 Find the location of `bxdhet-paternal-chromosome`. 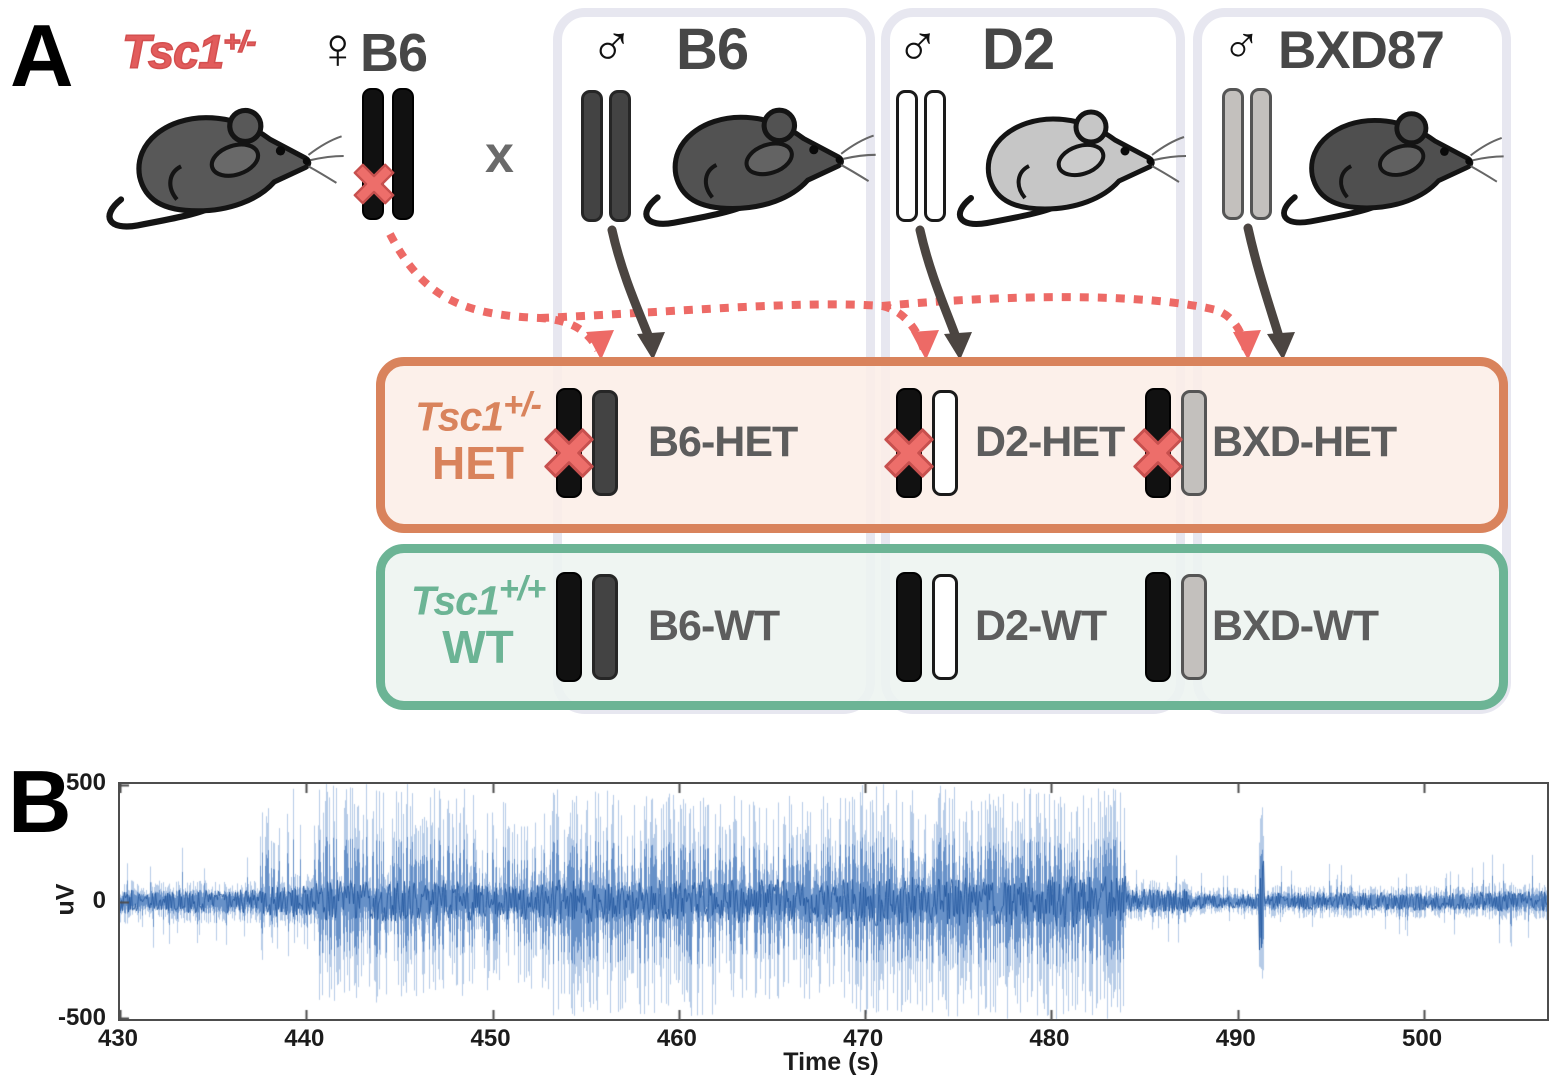

bxdhet-paternal-chromosome is located at coordinates (1194, 443).